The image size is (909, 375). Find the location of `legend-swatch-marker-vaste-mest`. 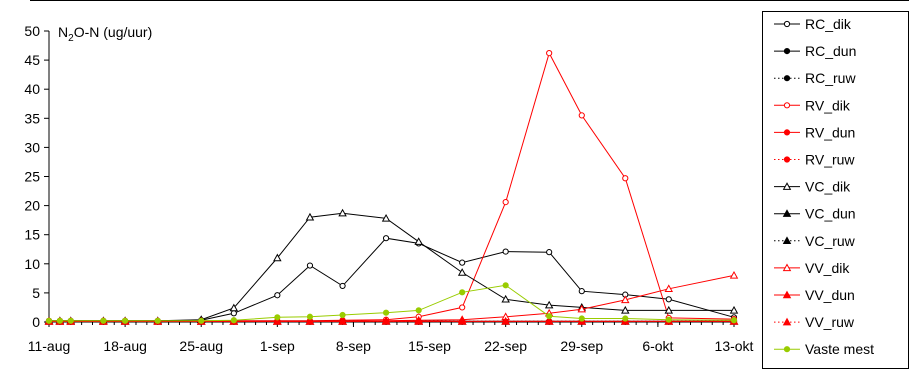

legend-swatch-marker-vaste-mest is located at coordinates (787, 349).